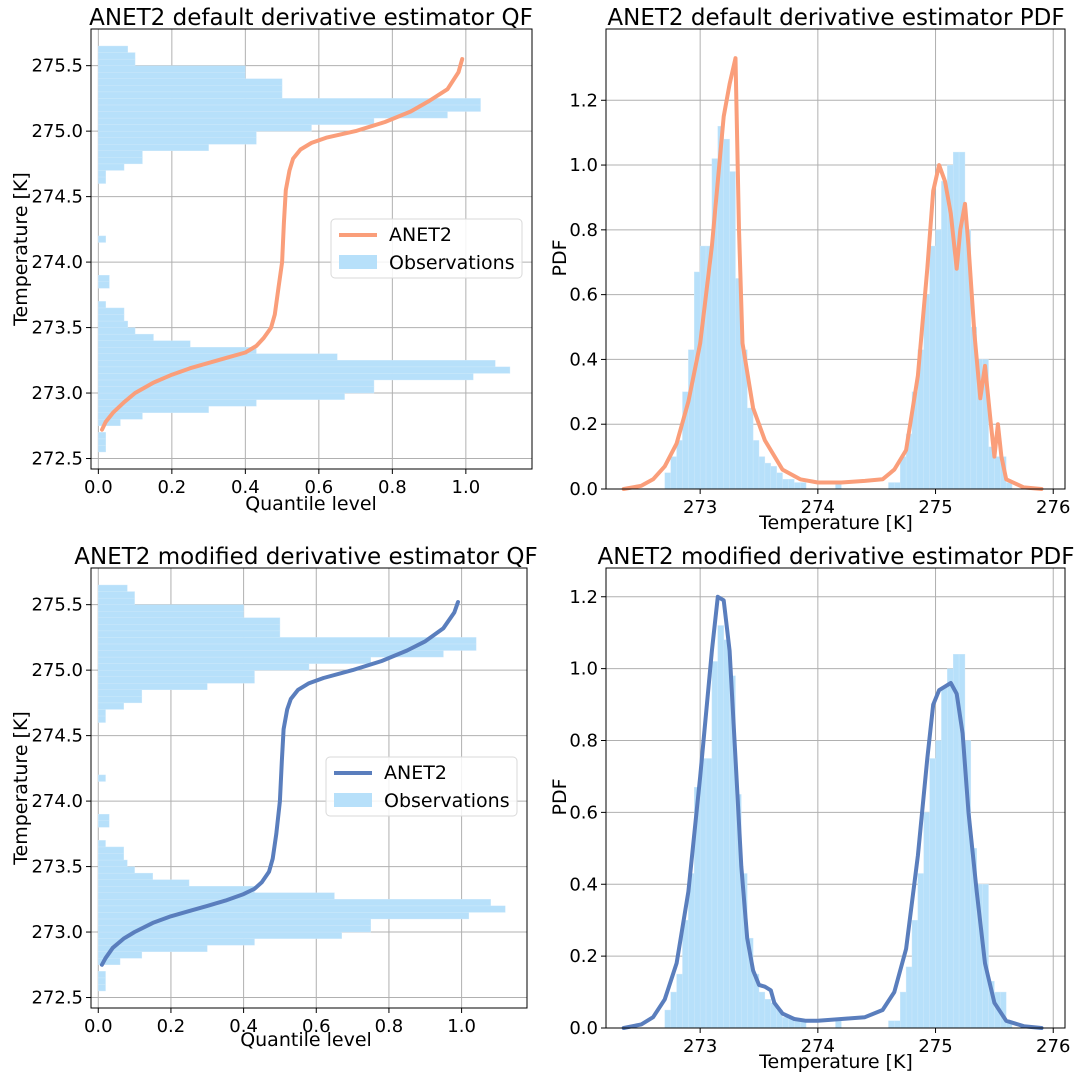 Image resolution: width=1075 pixels, height=1074 pixels. Describe the element at coordinates (311, 18) in the screenshot. I see `panel-title-tl: ANET2 default derivative estimator QF` at that location.